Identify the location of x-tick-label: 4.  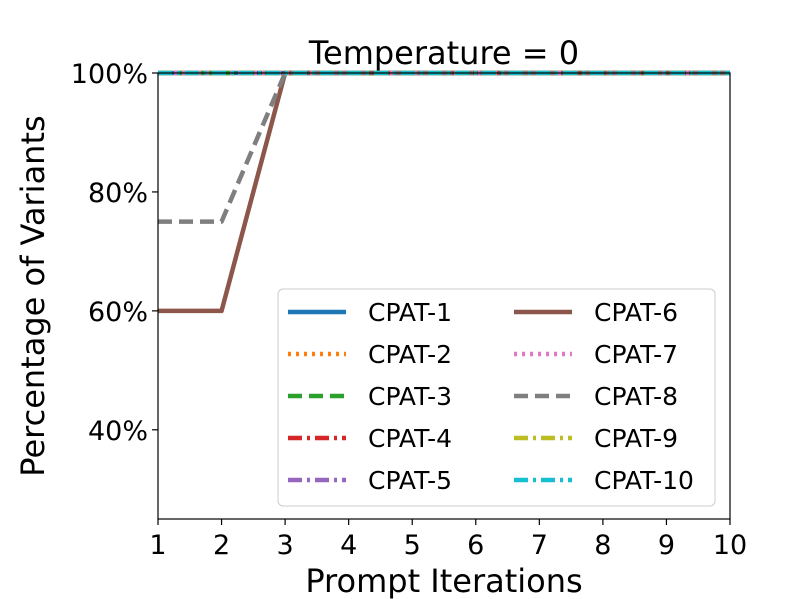
(348, 545).